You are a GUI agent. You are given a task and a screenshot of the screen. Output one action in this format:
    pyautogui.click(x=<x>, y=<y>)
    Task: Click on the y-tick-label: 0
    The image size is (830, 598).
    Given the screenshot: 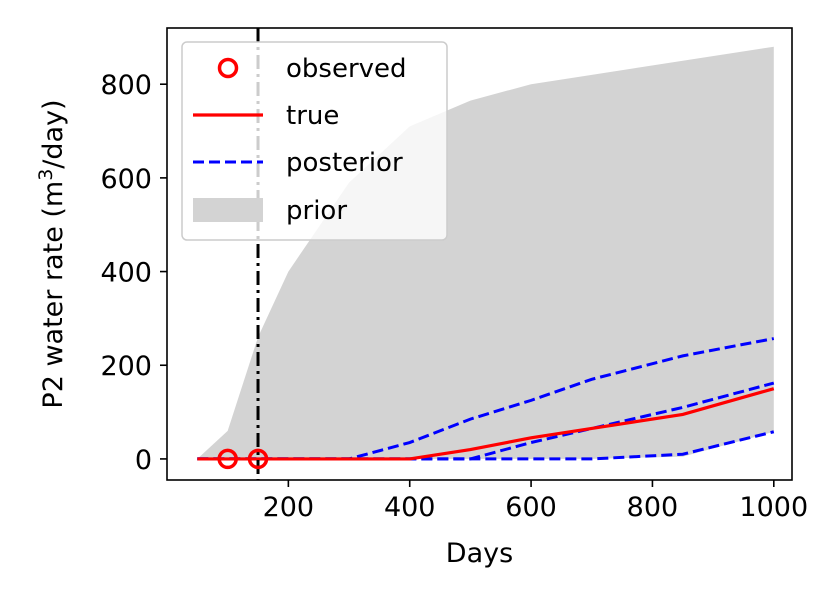 What is the action you would take?
    pyautogui.click(x=143, y=460)
    